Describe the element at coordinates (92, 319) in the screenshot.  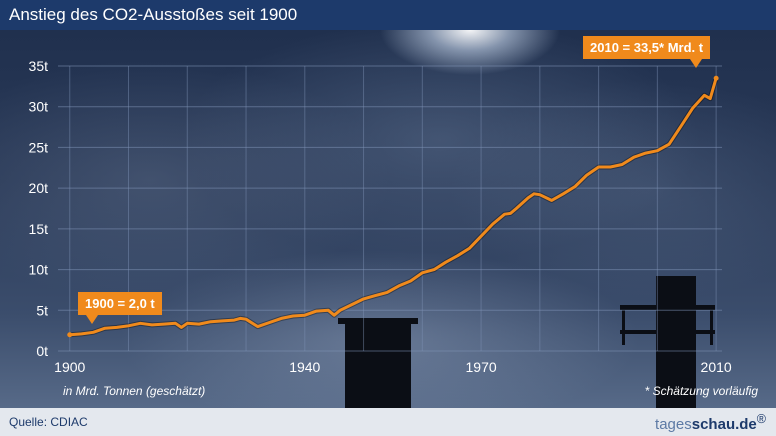
I see `callout-start-pointer` at that location.